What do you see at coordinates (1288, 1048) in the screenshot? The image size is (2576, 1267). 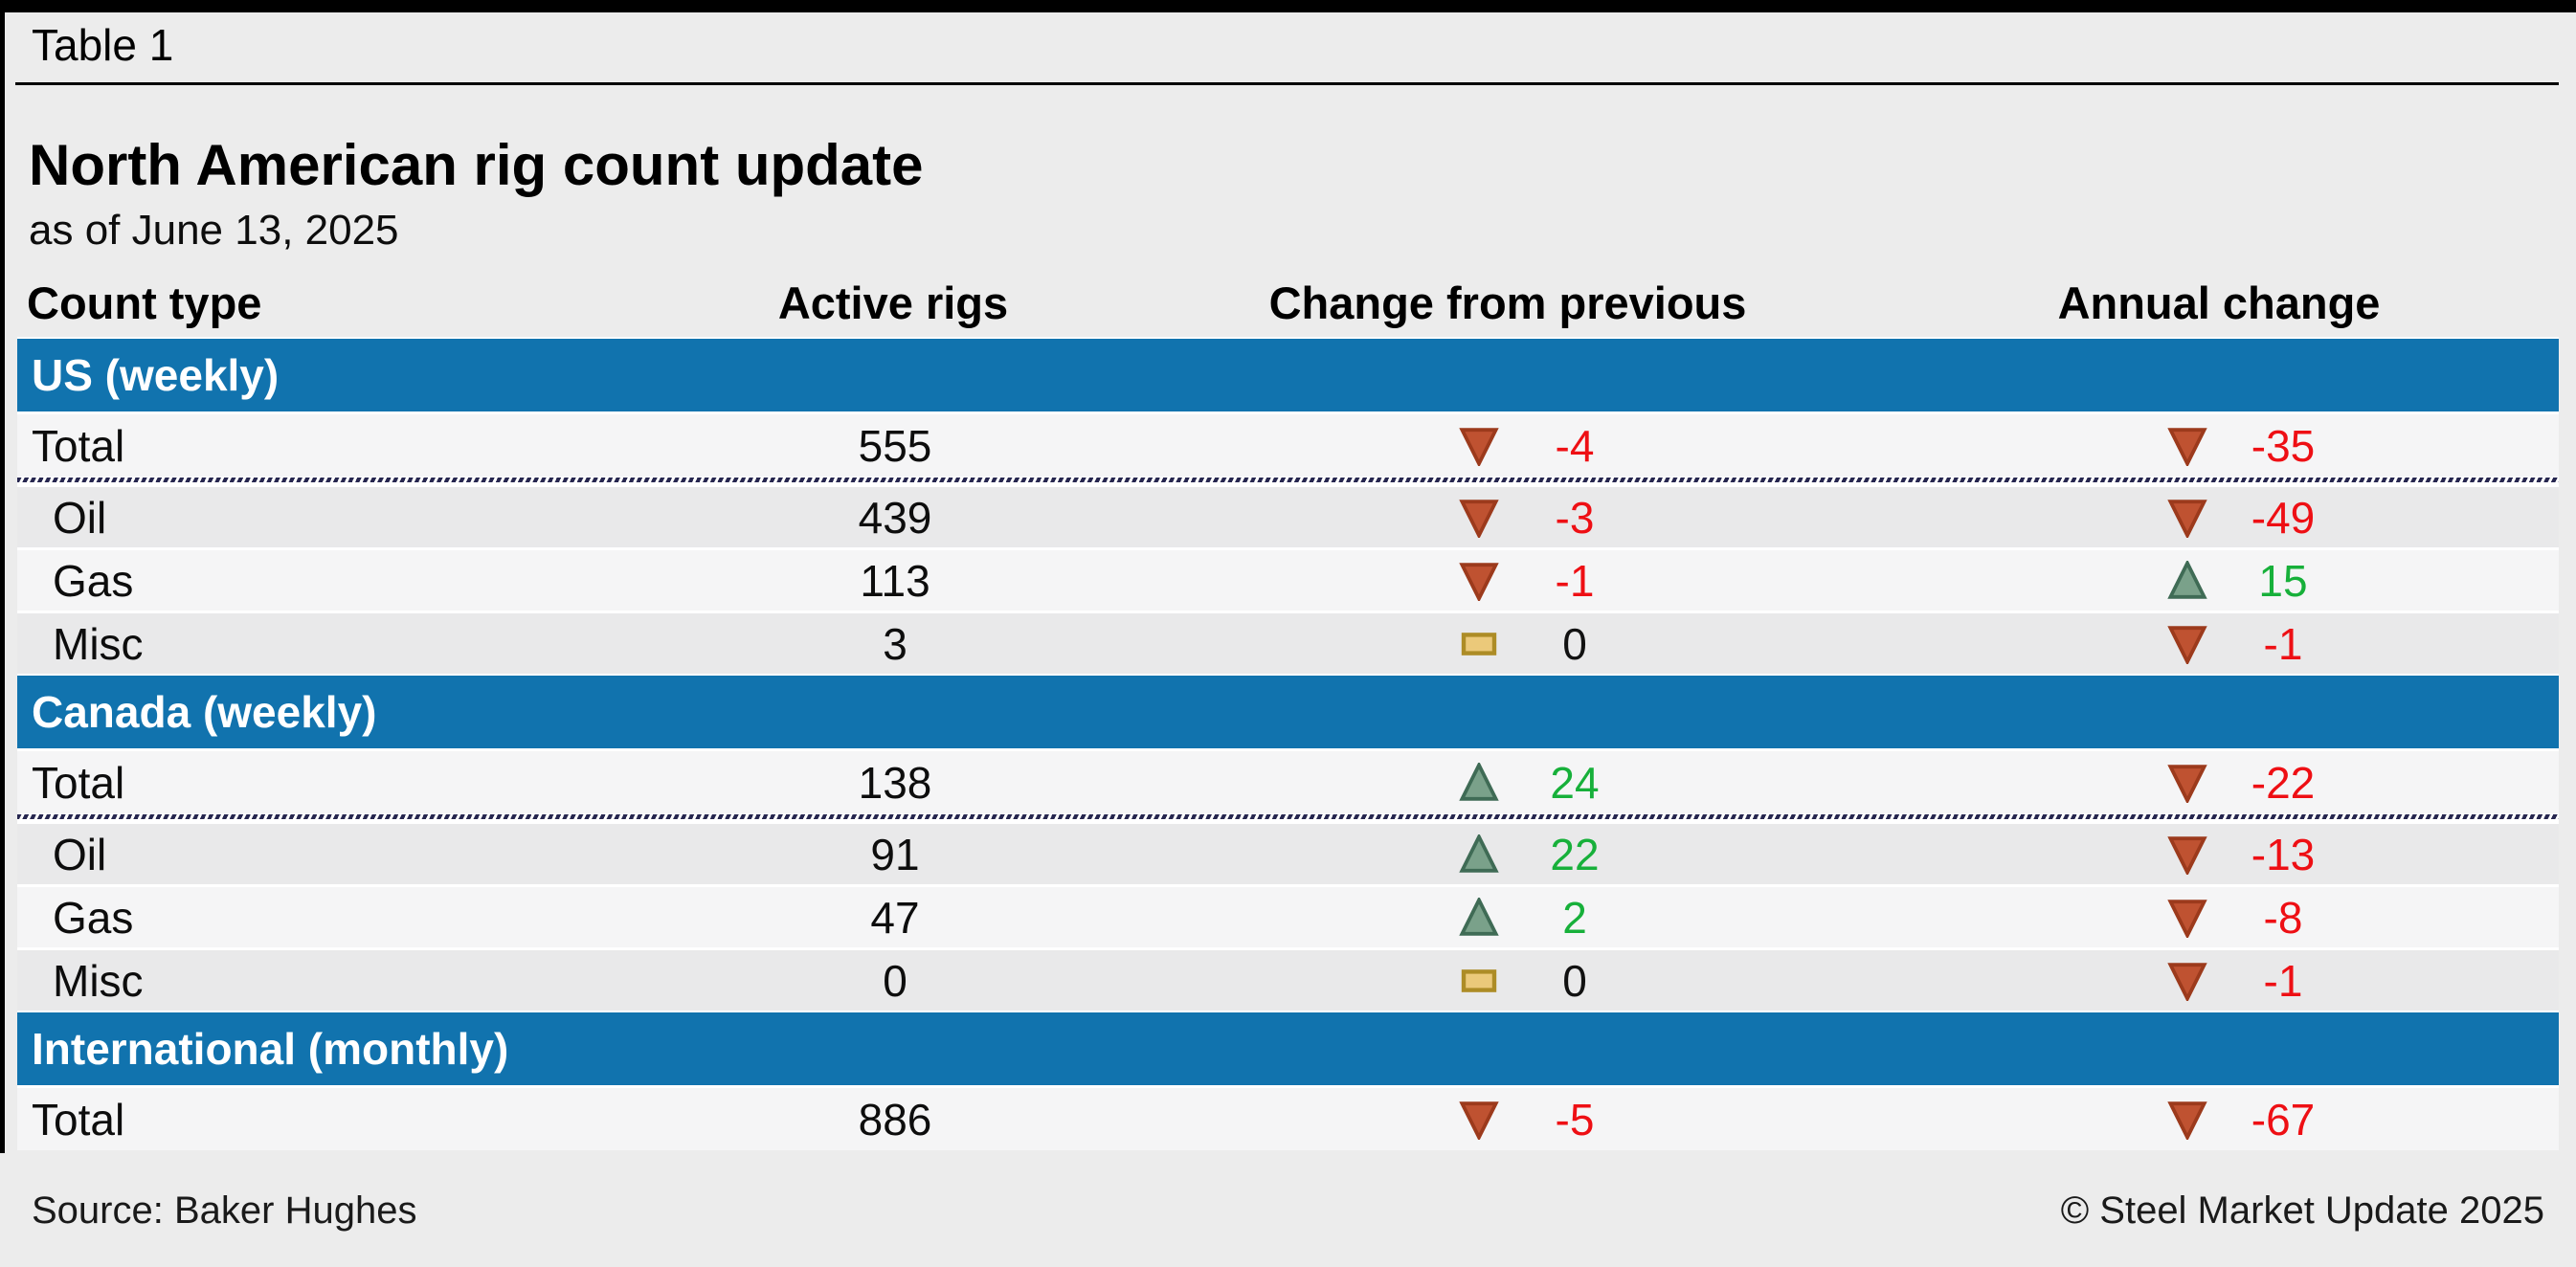 I see `section-band: International (monthly)` at bounding box center [1288, 1048].